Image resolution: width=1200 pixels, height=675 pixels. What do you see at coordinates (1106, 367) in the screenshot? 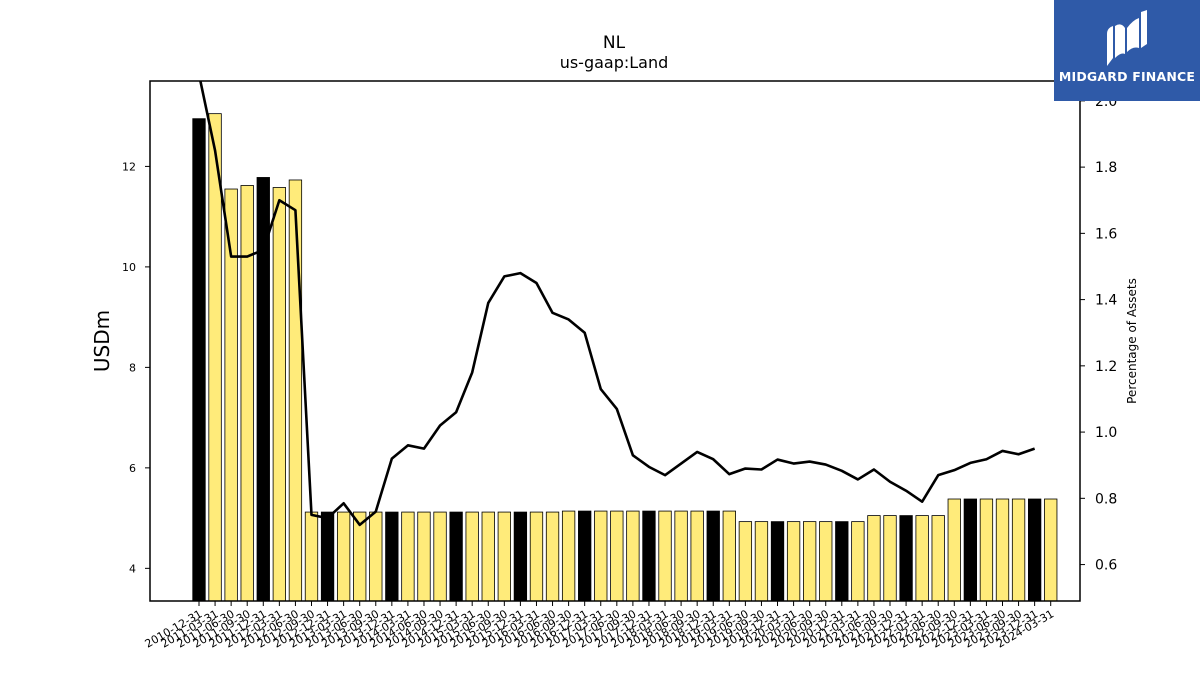
I see `y2-tick-label: 1.2` at bounding box center [1106, 367].